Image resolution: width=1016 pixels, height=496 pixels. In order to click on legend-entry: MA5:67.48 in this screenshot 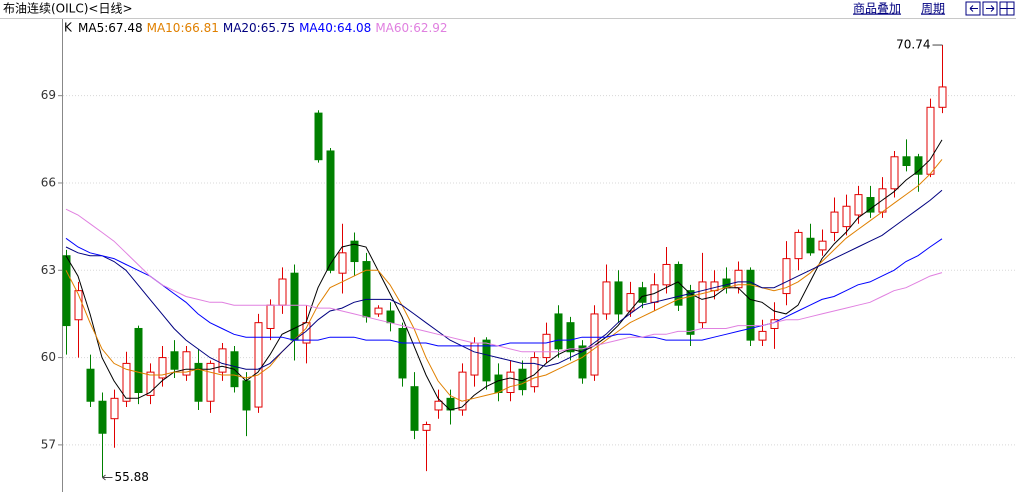, I will do `click(110, 28)`.